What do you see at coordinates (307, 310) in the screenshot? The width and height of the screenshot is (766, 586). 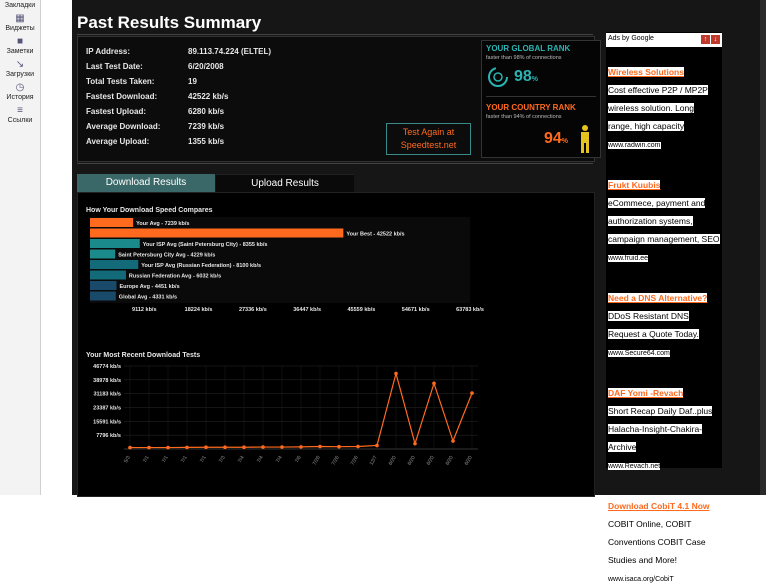 I see `bar-x-tick-label: 36447 kb/s` at bounding box center [307, 310].